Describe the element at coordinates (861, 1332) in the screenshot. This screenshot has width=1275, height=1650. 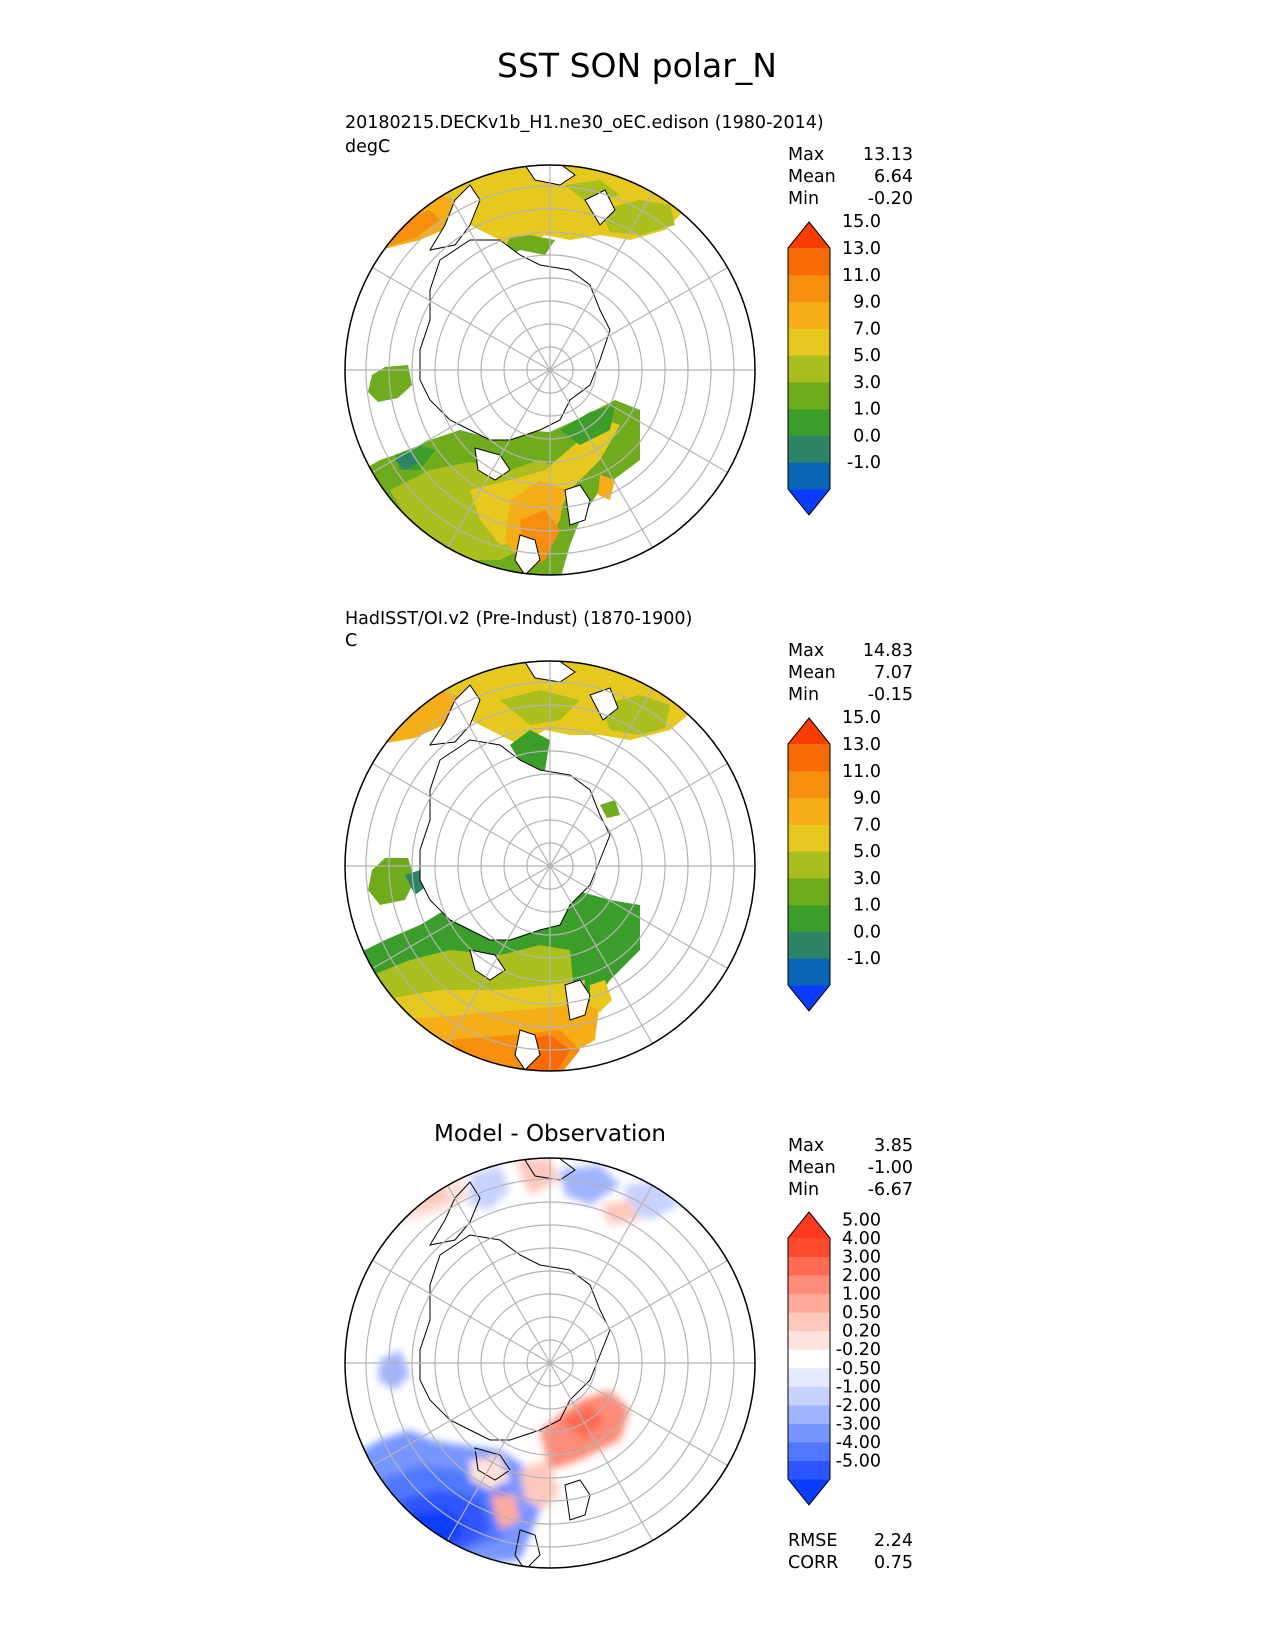
I see `colorbar-tick-label: 0.20` at that location.